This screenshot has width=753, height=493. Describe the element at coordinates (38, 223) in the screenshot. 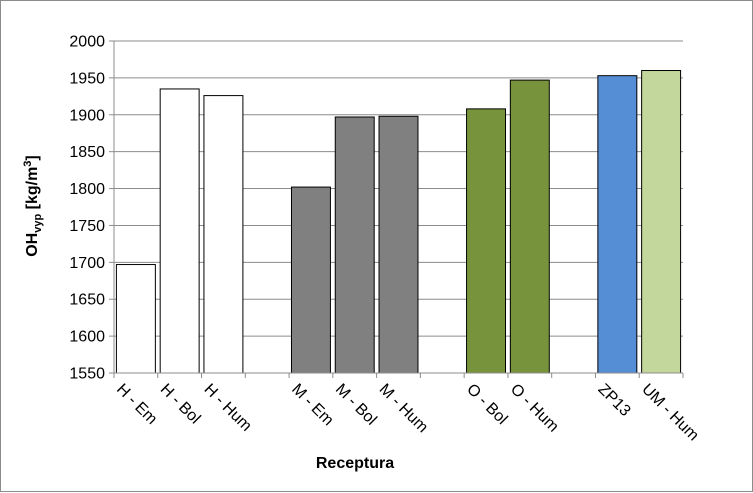

I see `y-axis-title-subscript: vyp` at that location.